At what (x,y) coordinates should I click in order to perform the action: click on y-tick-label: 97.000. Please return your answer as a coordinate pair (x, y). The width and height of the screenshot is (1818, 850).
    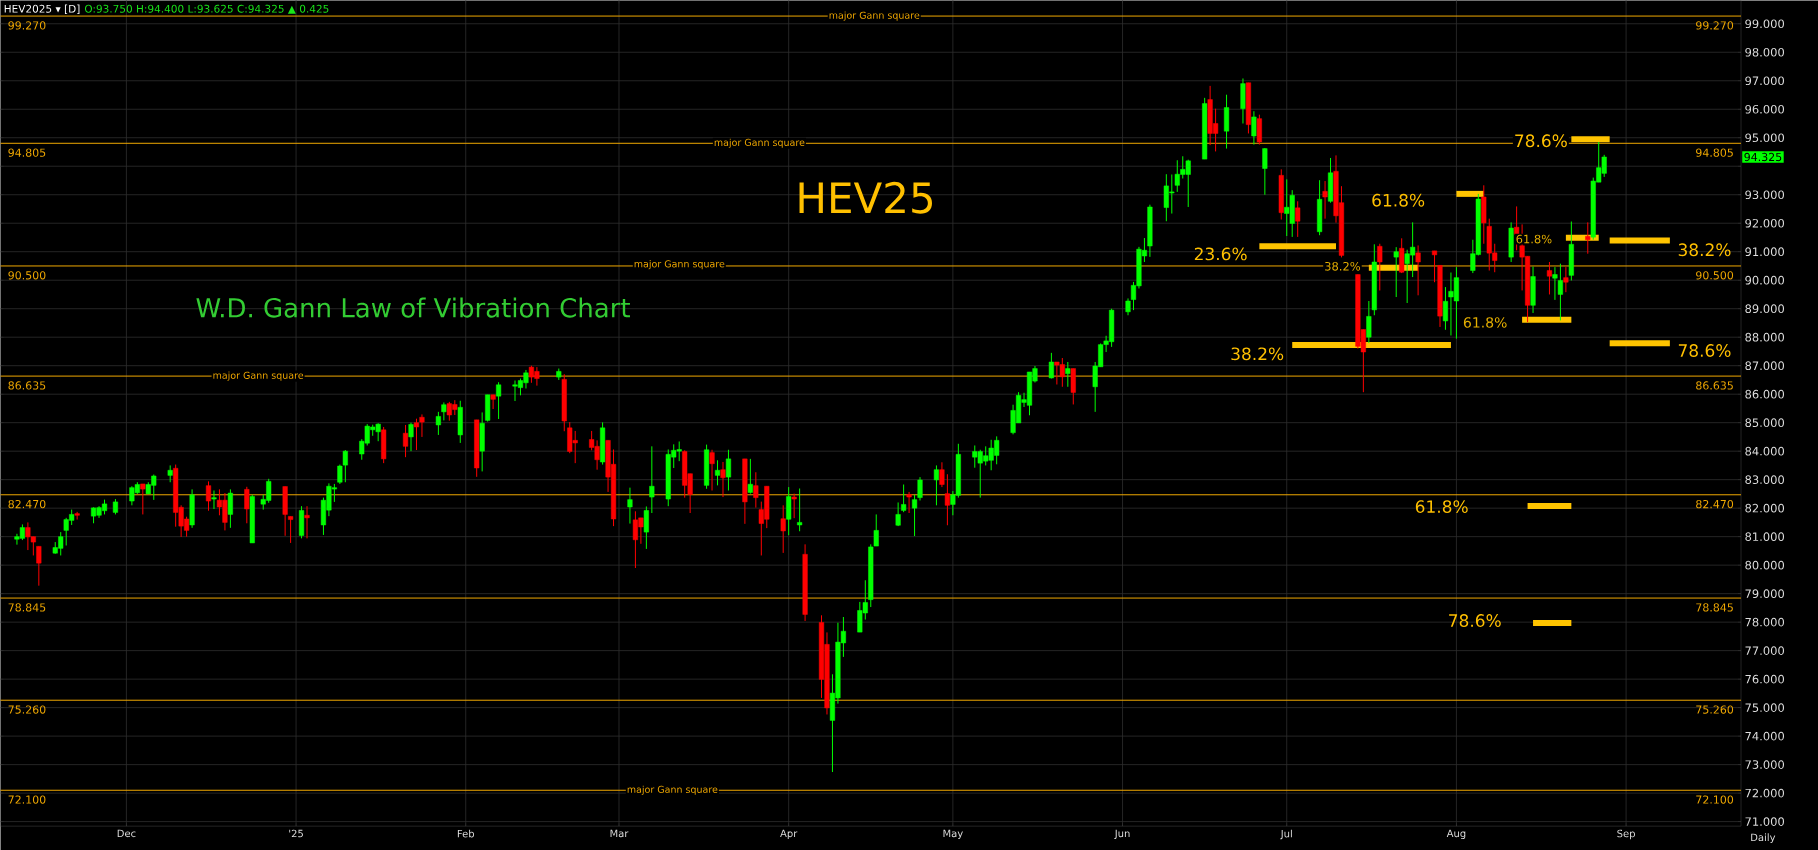
    Looking at the image, I should click on (1765, 81).